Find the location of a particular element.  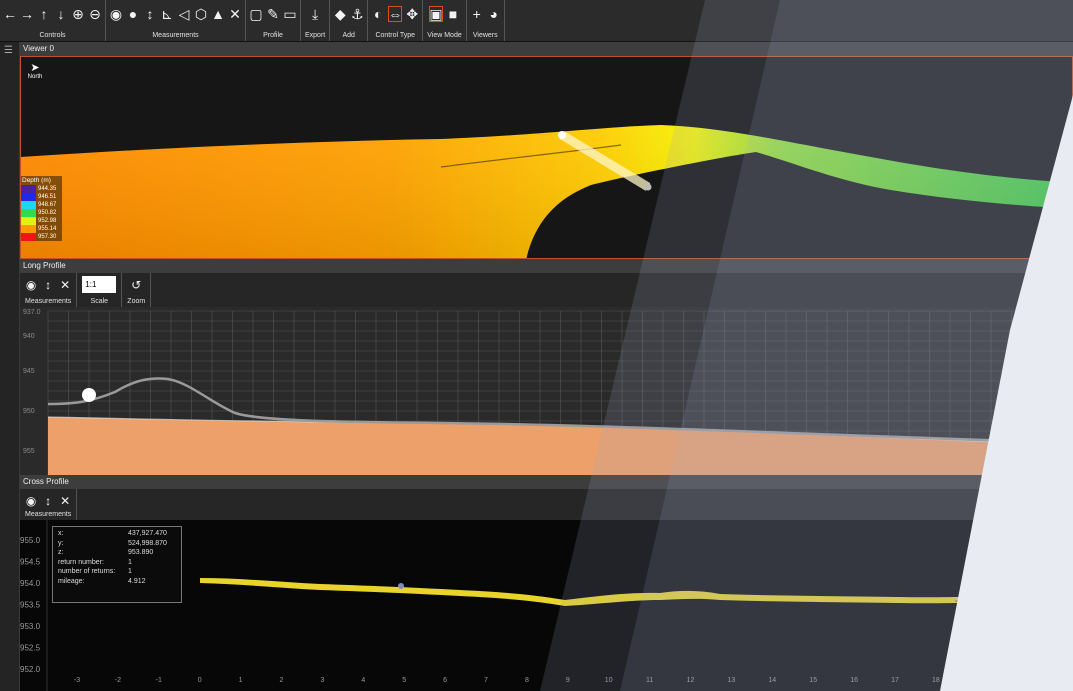

toolbar-tool-icon: ● is located at coordinates (133, 14).